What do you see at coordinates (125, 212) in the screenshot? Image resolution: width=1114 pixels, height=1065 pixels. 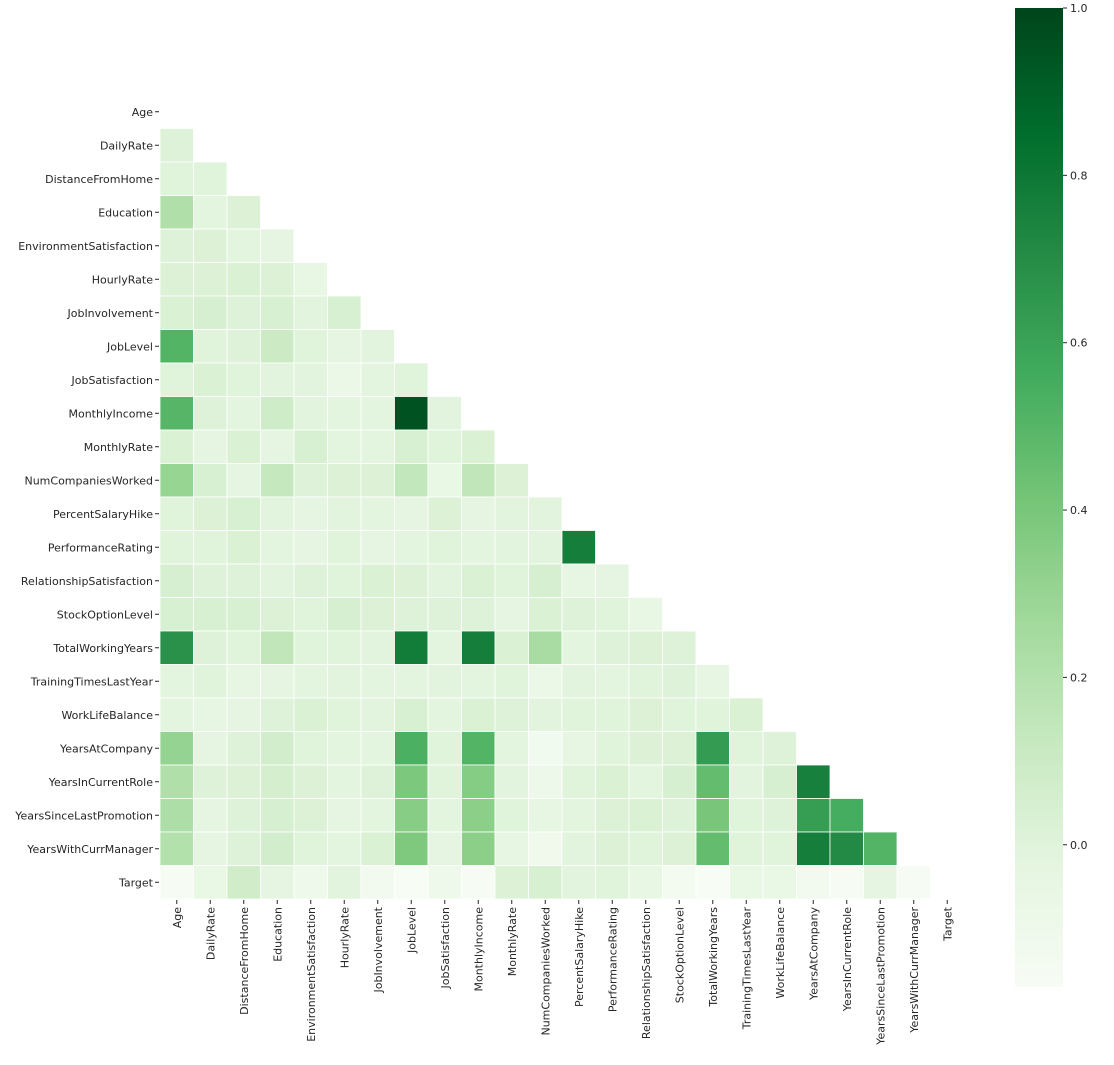 I see `y-tick-label: Education` at bounding box center [125, 212].